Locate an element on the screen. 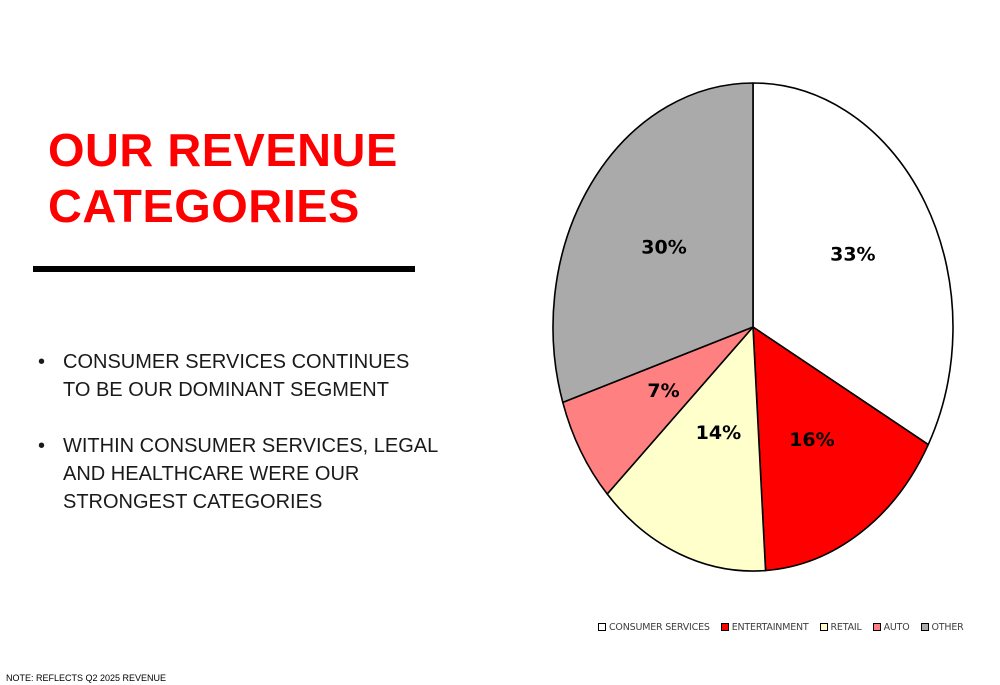 The height and width of the screenshot is (685, 1000). legend-item-retail: RETAIL is located at coordinates (840, 627).